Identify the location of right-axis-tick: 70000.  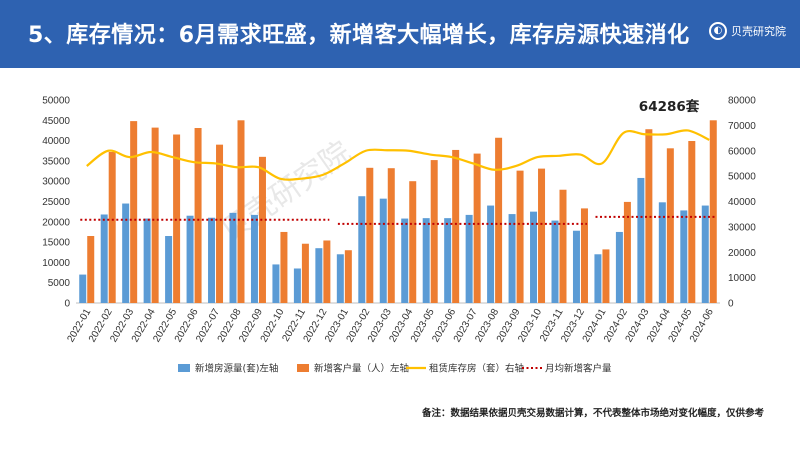
(742, 126).